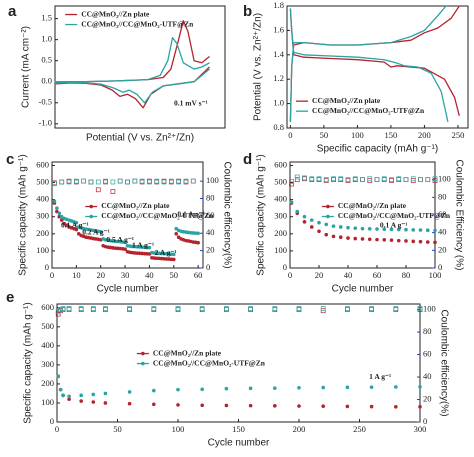 The width and height of the screenshot is (474, 457). I want to click on y2-tick-label: 0, so click(208, 267).